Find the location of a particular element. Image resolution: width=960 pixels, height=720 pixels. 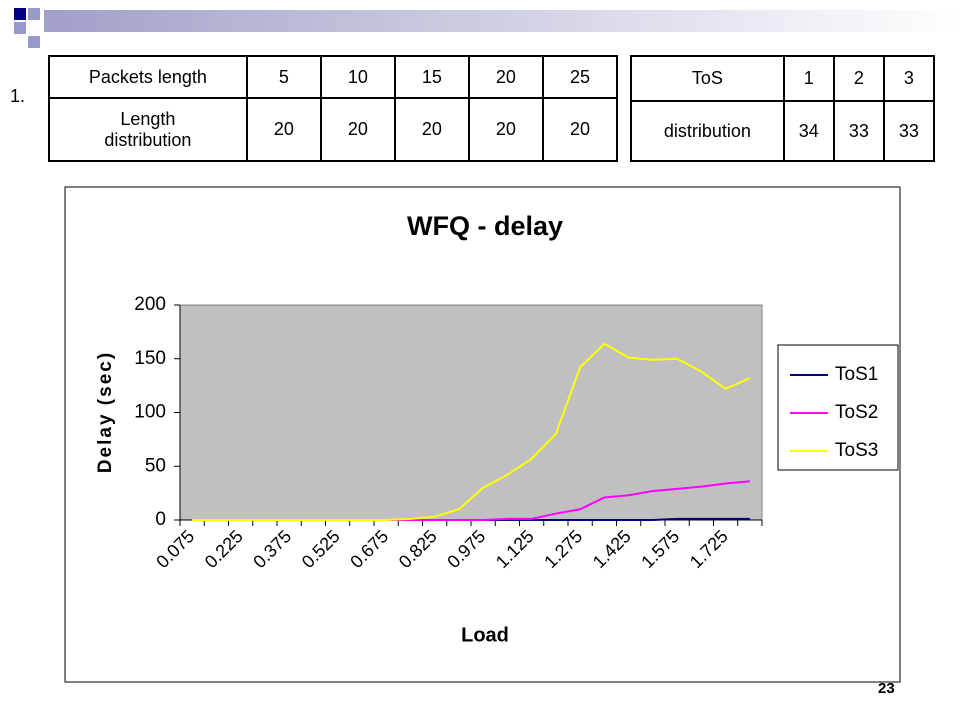

table-cell: 2 is located at coordinates (858, 78).